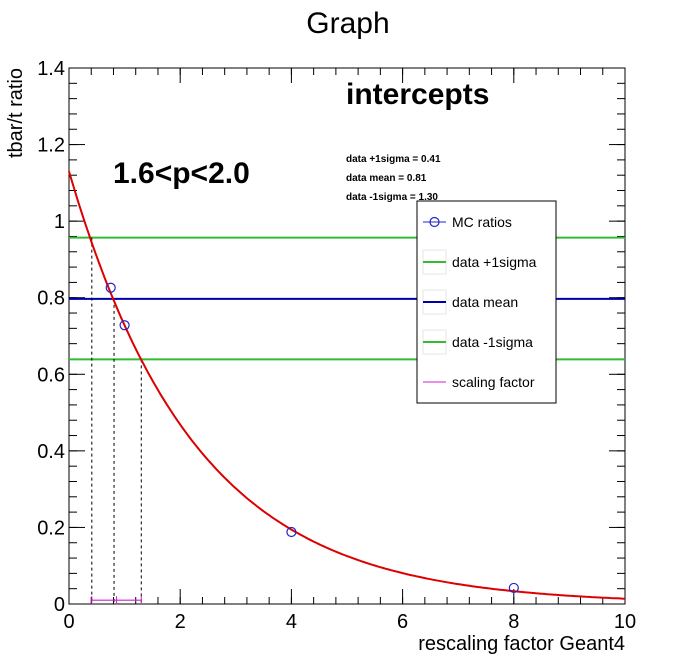  Describe the element at coordinates (51, 69) in the screenshot. I see `y-tick-label: 1.4` at that location.